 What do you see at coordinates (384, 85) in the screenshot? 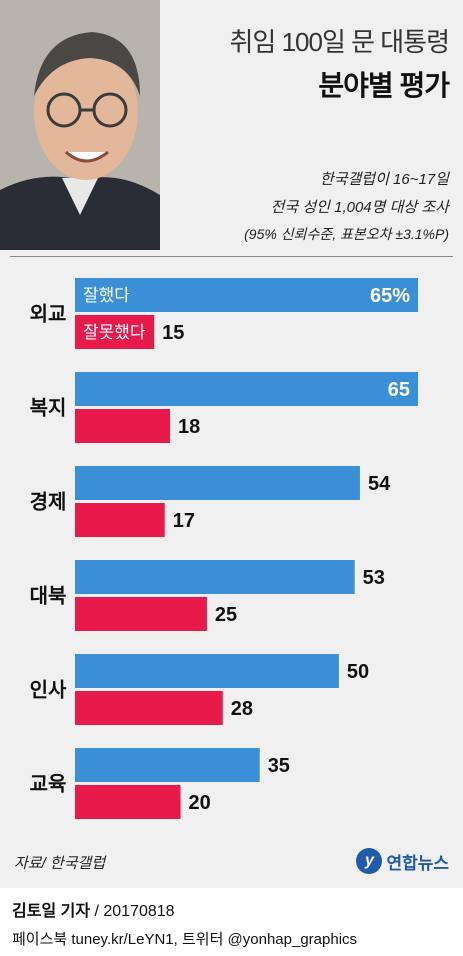
I see `title-line-2: 분야별 평가` at bounding box center [384, 85].